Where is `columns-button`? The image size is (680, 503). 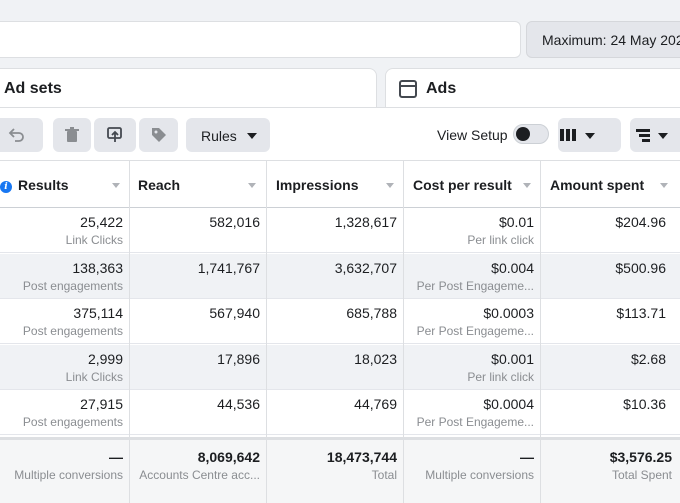
columns-button is located at coordinates (589, 135).